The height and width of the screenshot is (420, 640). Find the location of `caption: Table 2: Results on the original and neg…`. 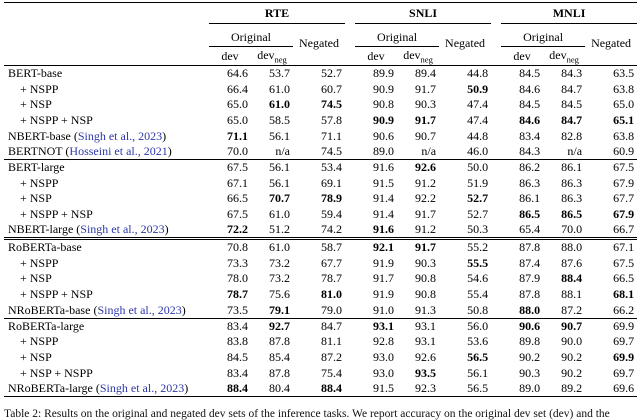

caption: Table 2: Results on the original and neg… is located at coordinates (307, 414).